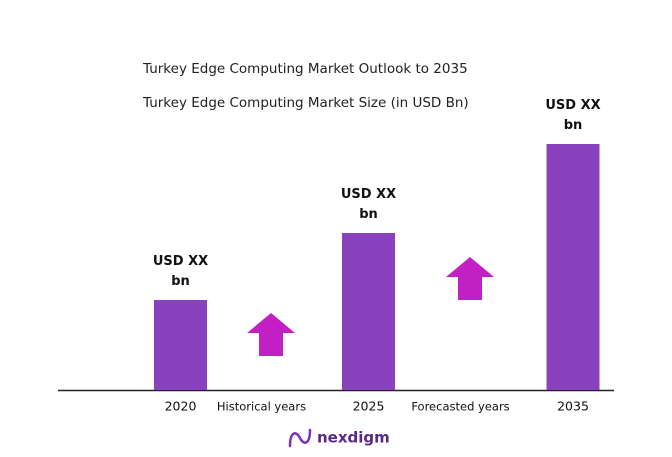 The width and height of the screenshot is (672, 457). I want to click on logo: nexdigm, so click(339, 438).